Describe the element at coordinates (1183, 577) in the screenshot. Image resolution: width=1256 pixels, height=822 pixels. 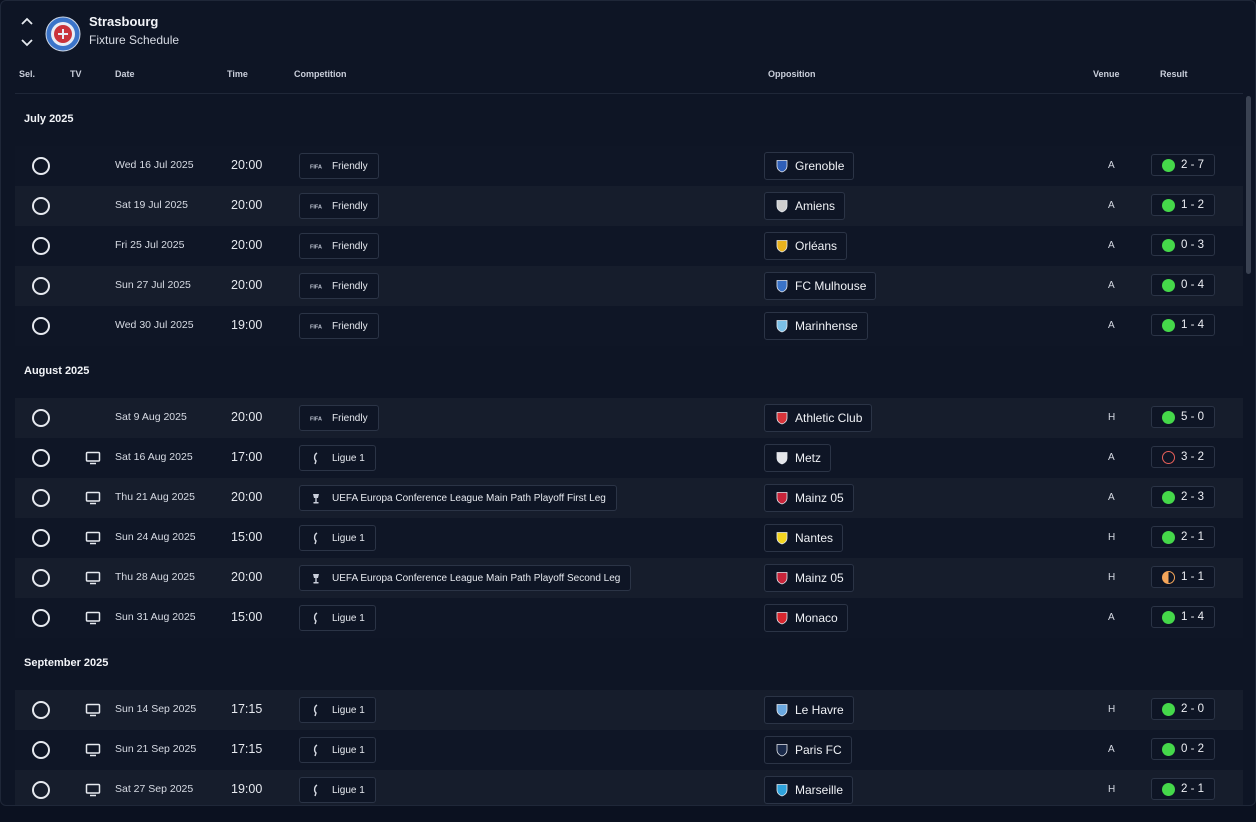
I see `result-chip: 1 - 1` at that location.